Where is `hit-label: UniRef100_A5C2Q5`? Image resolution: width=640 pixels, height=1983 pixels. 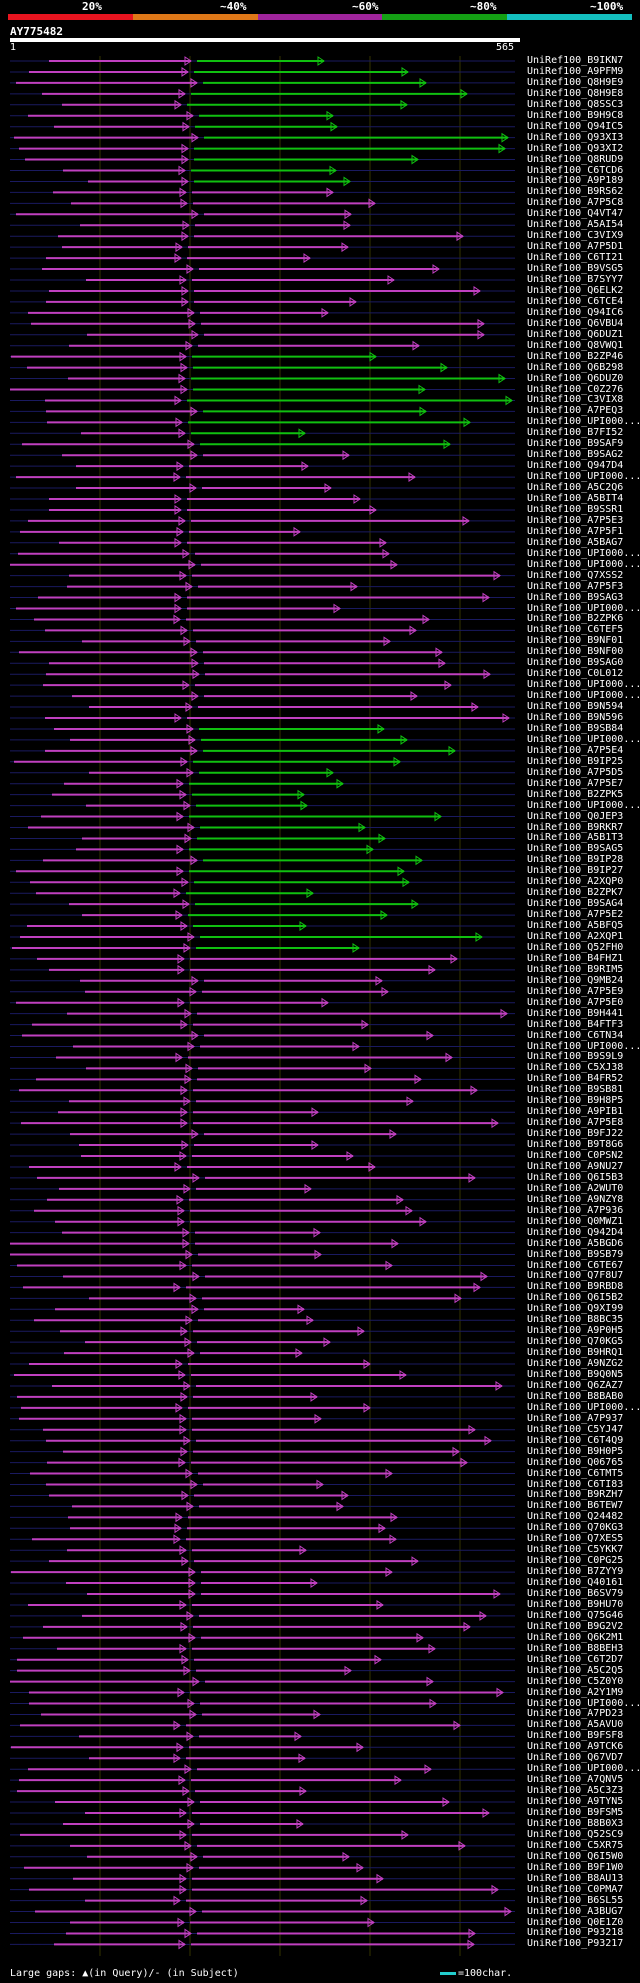 hit-label: UniRef100_A5C2Q5 is located at coordinates (575, 1670).